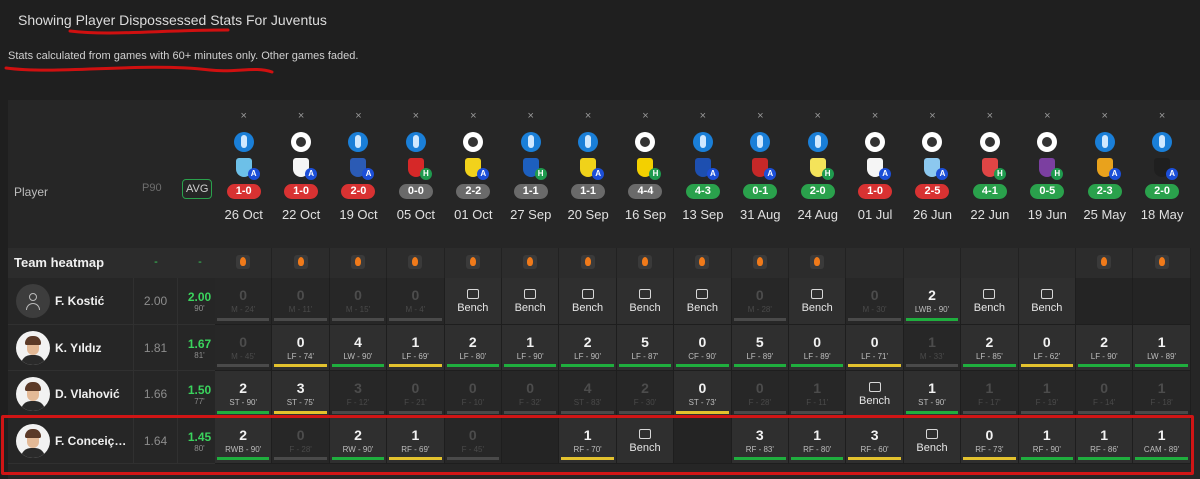 The image size is (1200, 479). Describe the element at coordinates (1162, 394) in the screenshot. I see `stat-cell: 1 F - 18'` at that location.